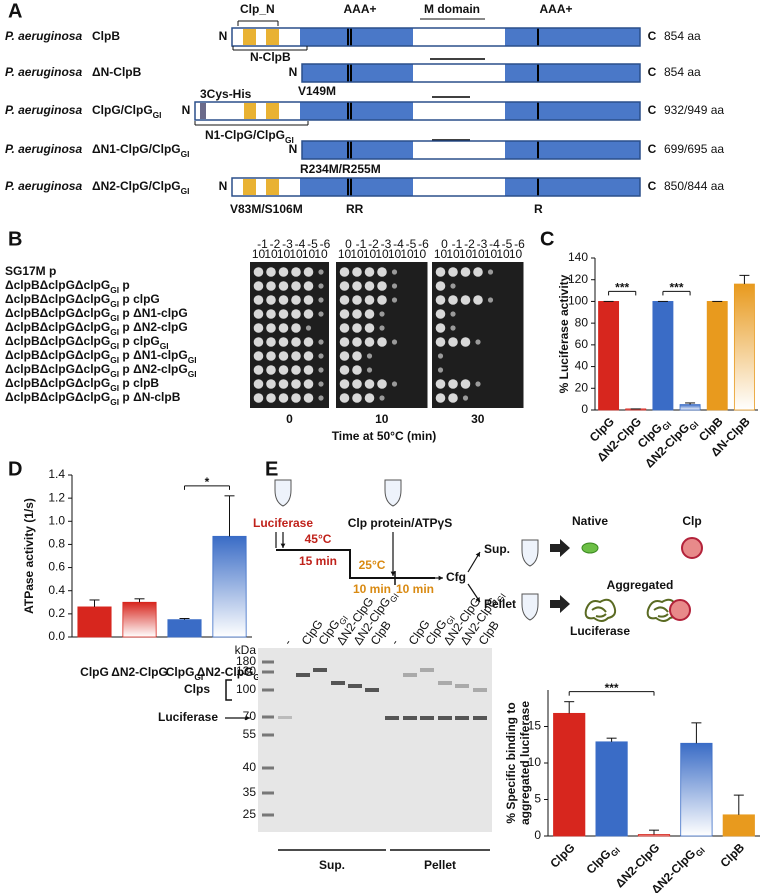 This screenshot has width=762, height=893. What do you see at coordinates (622, 288) in the screenshot?
I see `significance-label: ***` at bounding box center [622, 288].